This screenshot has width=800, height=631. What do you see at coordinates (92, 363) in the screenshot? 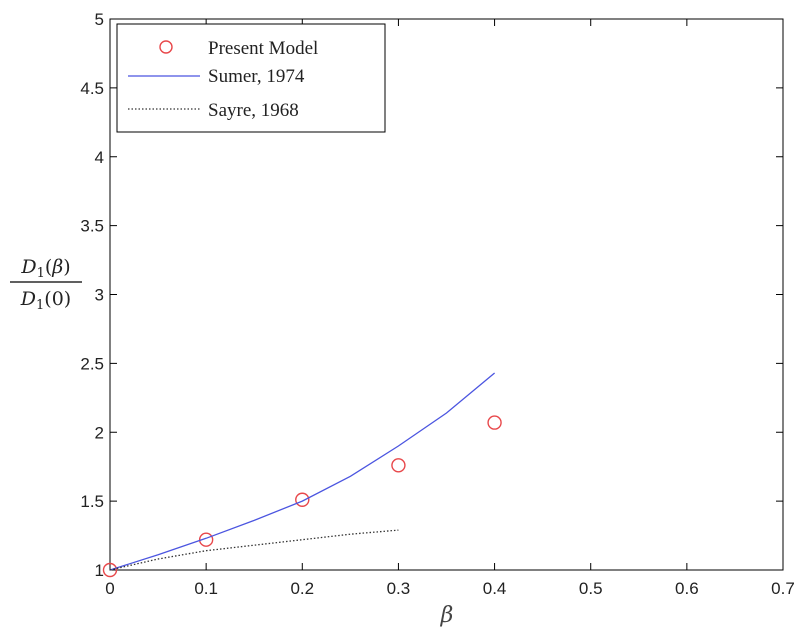
I see `y-tick-label: 2.5` at bounding box center [92, 363].